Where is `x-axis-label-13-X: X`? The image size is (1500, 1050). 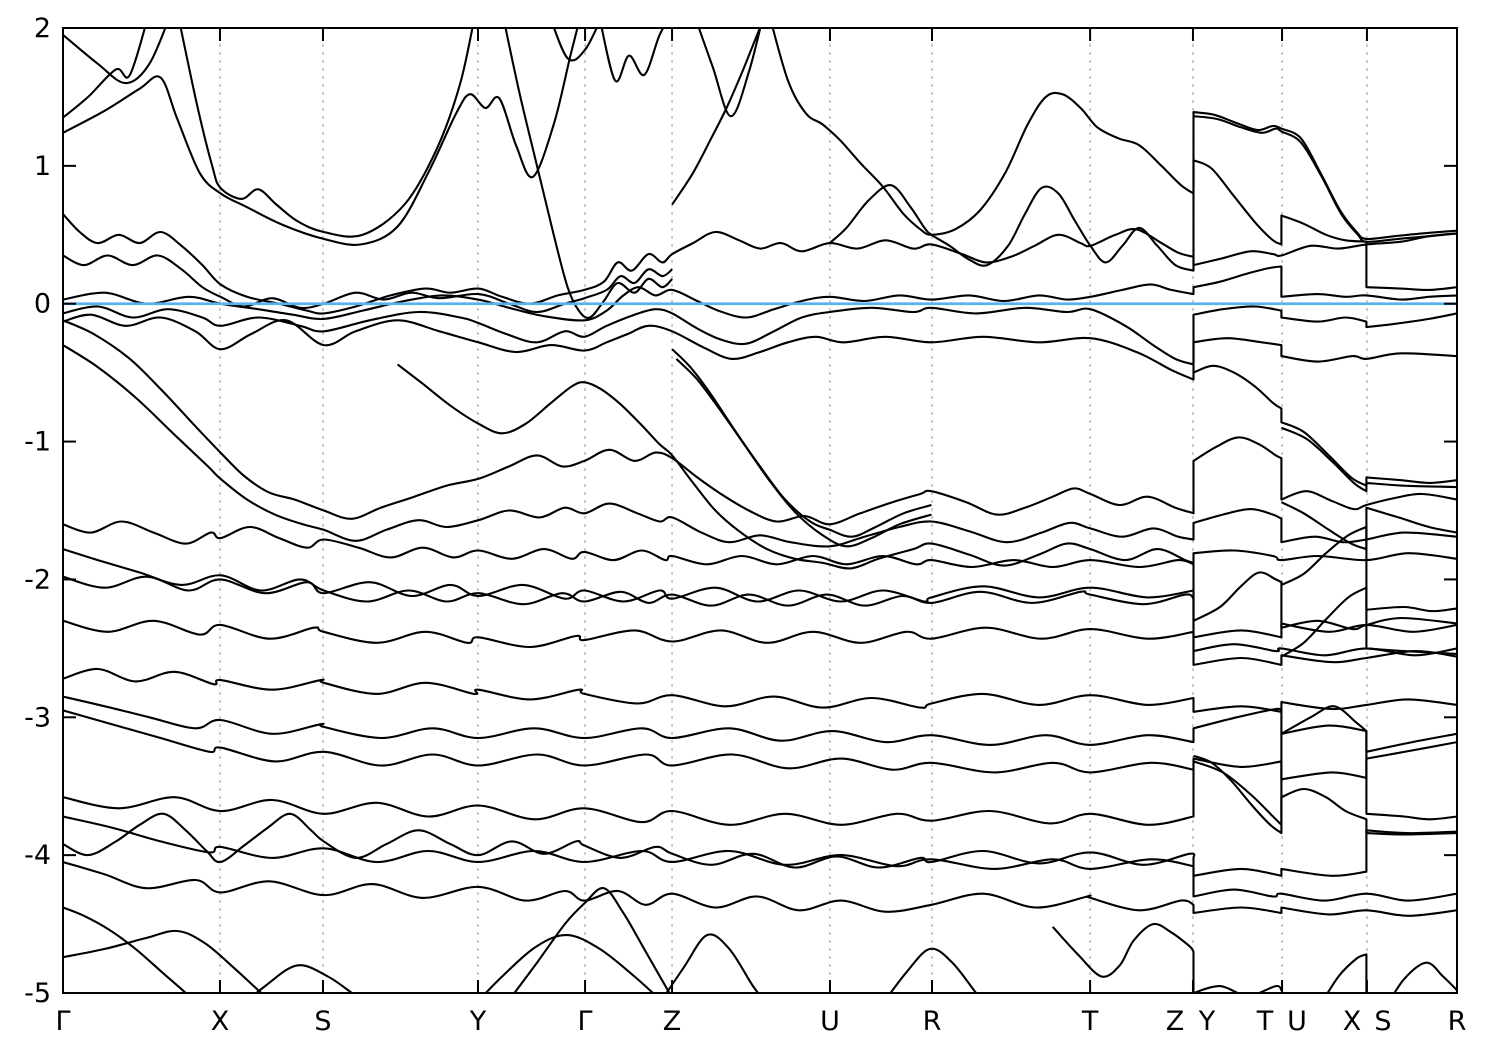
x-axis-label-13-X: X is located at coordinates (1352, 1021).